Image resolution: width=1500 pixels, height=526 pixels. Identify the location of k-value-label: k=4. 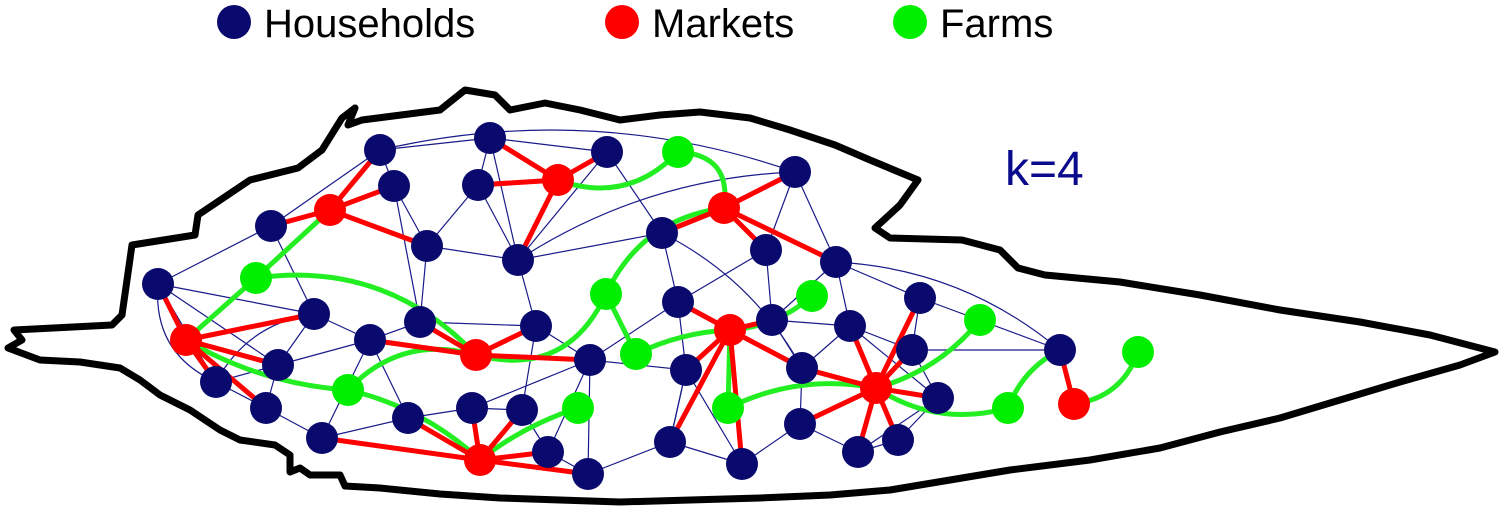
(1044, 169).